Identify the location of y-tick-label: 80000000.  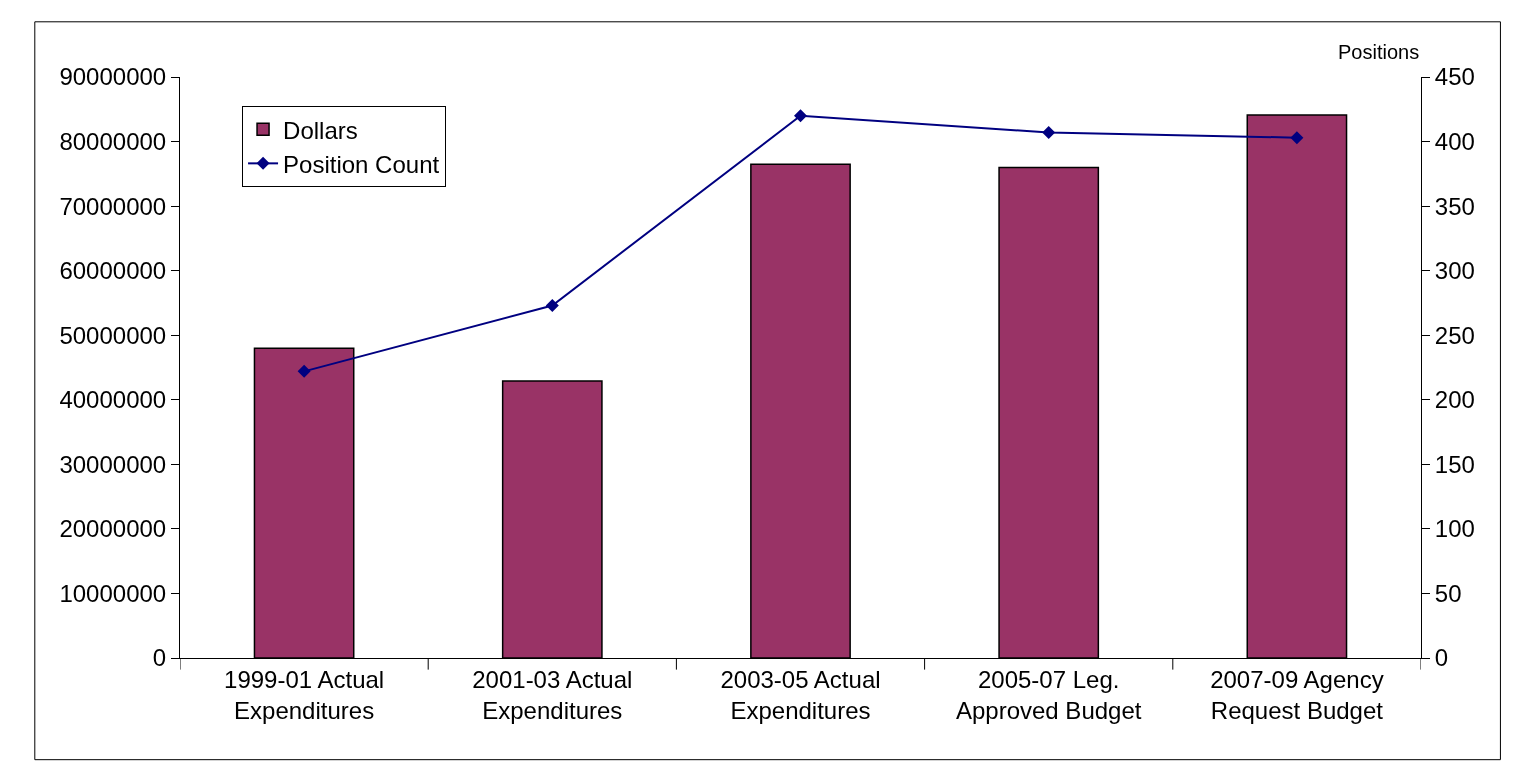
(113, 141).